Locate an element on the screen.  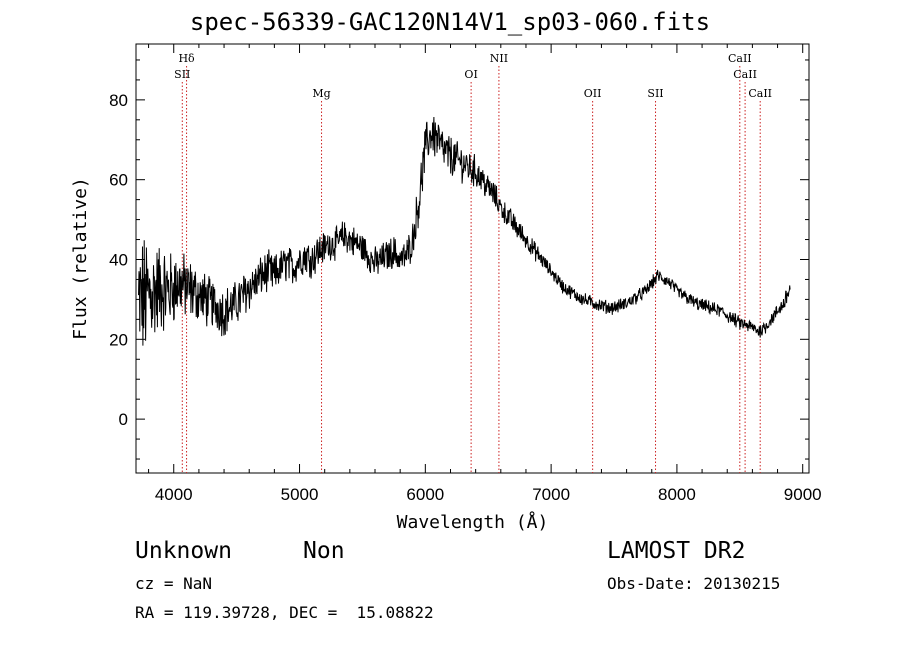
y-tick-label: 0 is located at coordinates (123, 419).